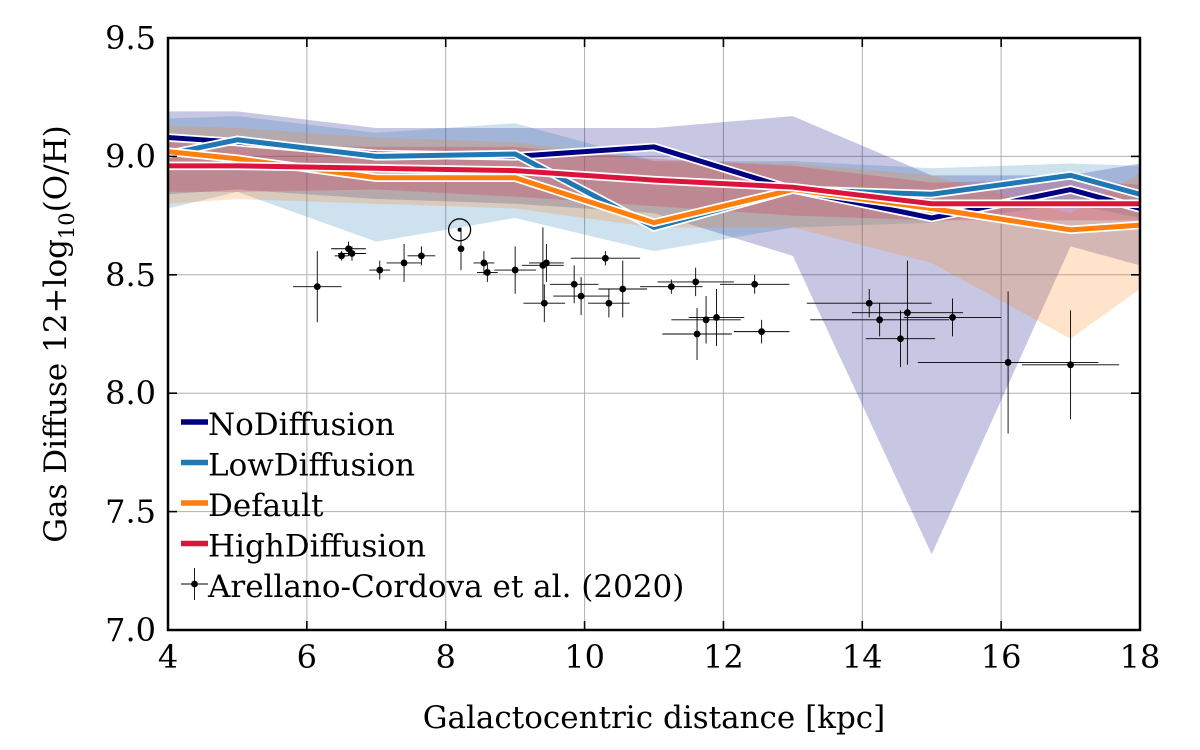  Describe the element at coordinates (56, 391) in the screenshot. I see `y-axis-label-main: Gas Diffuse 12+log` at that location.